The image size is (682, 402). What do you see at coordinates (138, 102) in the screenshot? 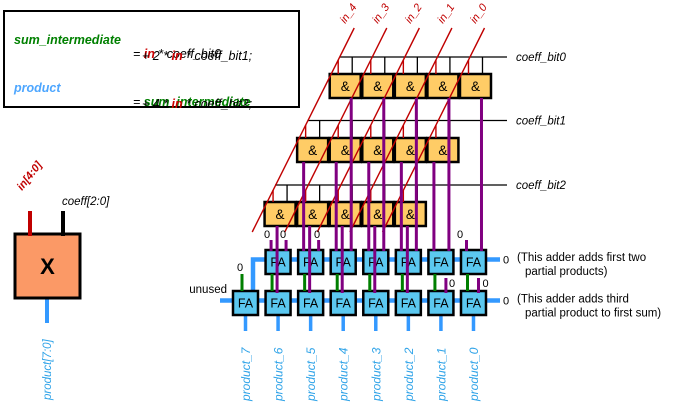
I see `eq3-equals: =` at bounding box center [138, 102].